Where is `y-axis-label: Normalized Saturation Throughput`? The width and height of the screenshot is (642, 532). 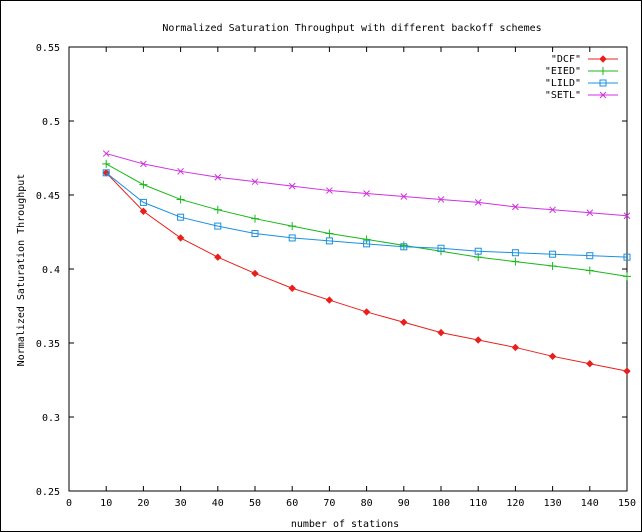 y-axis-label: Normalized Saturation Throughput is located at coordinates (21, 270).